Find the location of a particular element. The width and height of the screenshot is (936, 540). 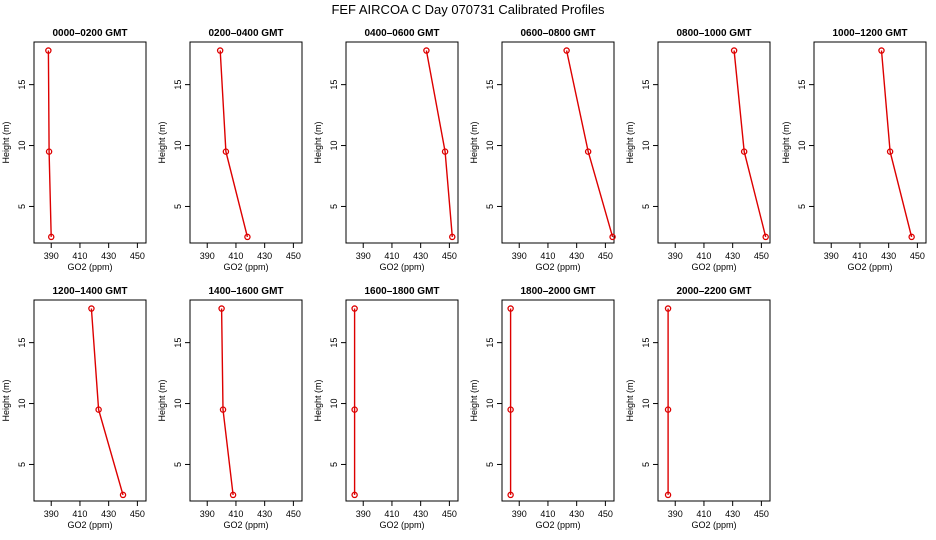

panel-title: 0600–0800 GMT is located at coordinates (557, 33).